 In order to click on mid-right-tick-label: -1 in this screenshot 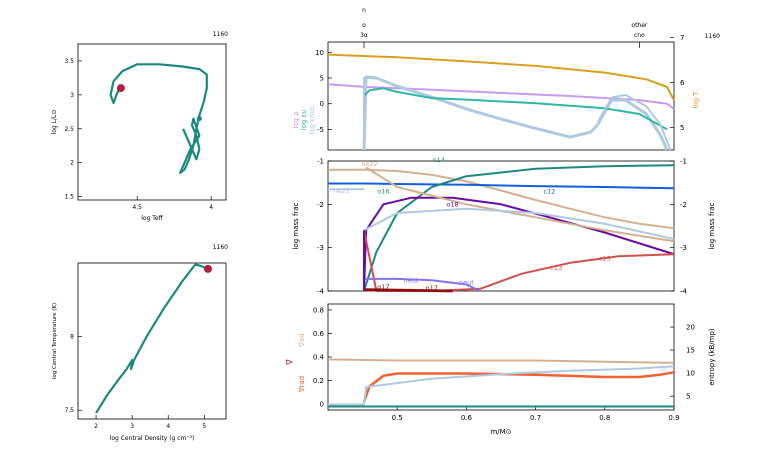, I will do `click(683, 162)`.